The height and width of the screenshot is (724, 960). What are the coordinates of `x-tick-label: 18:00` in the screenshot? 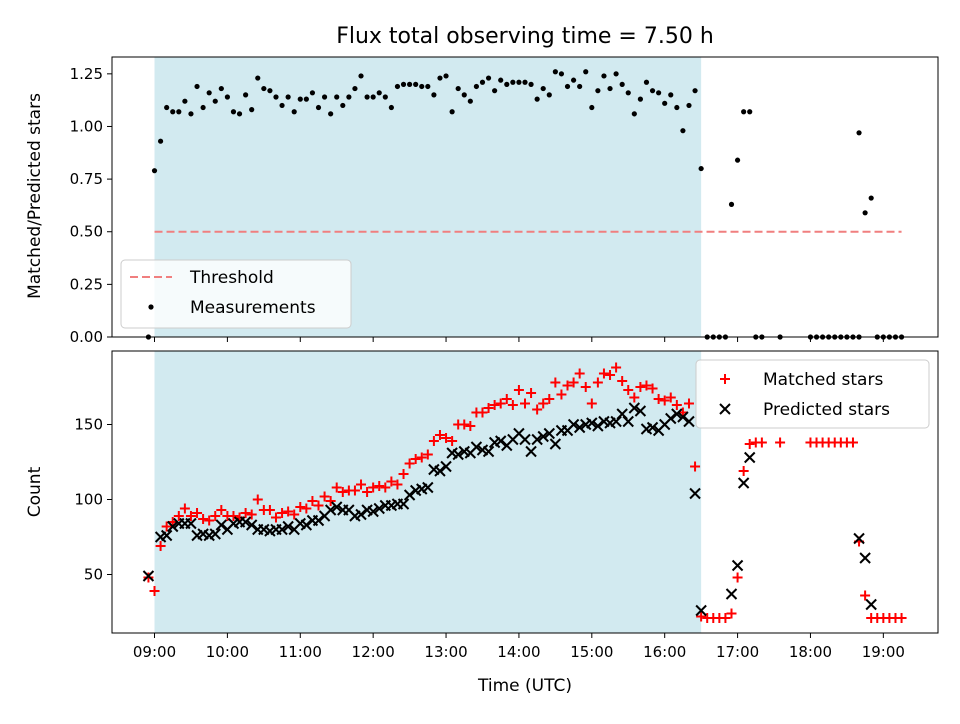 It's located at (810, 652).